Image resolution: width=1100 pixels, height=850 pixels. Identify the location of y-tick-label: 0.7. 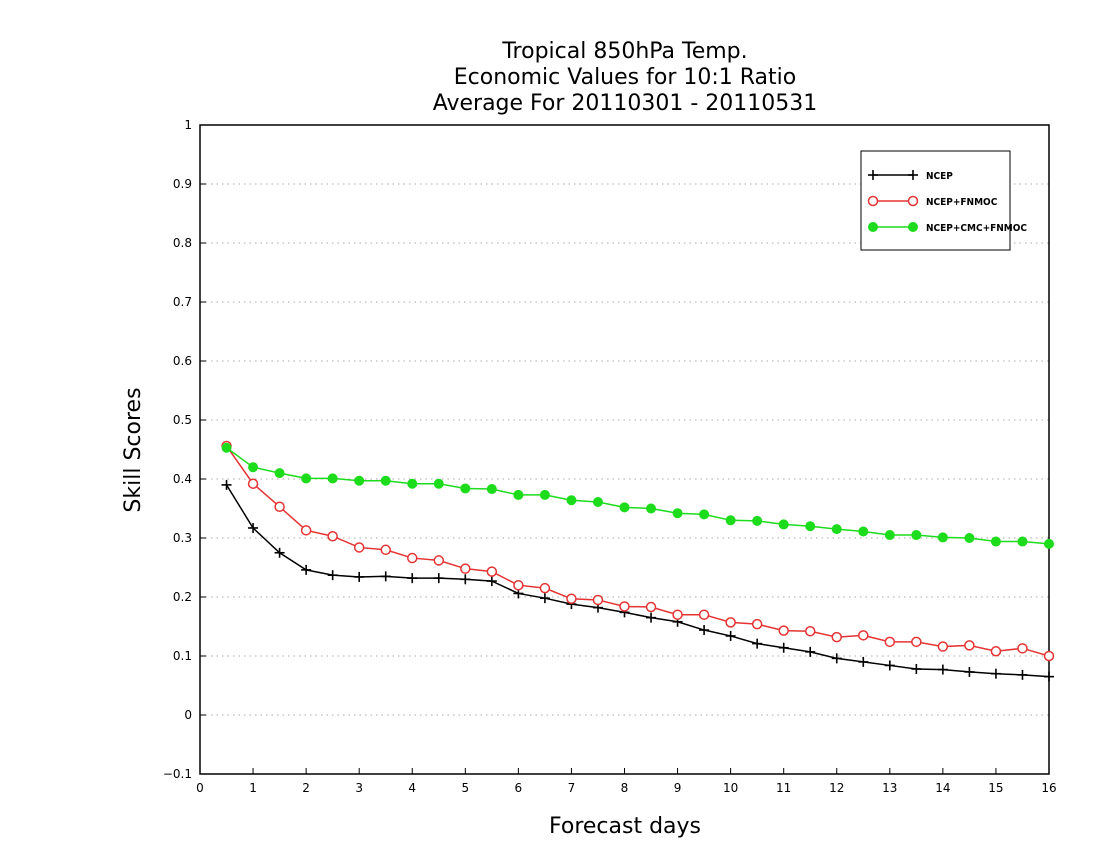
(182, 302).